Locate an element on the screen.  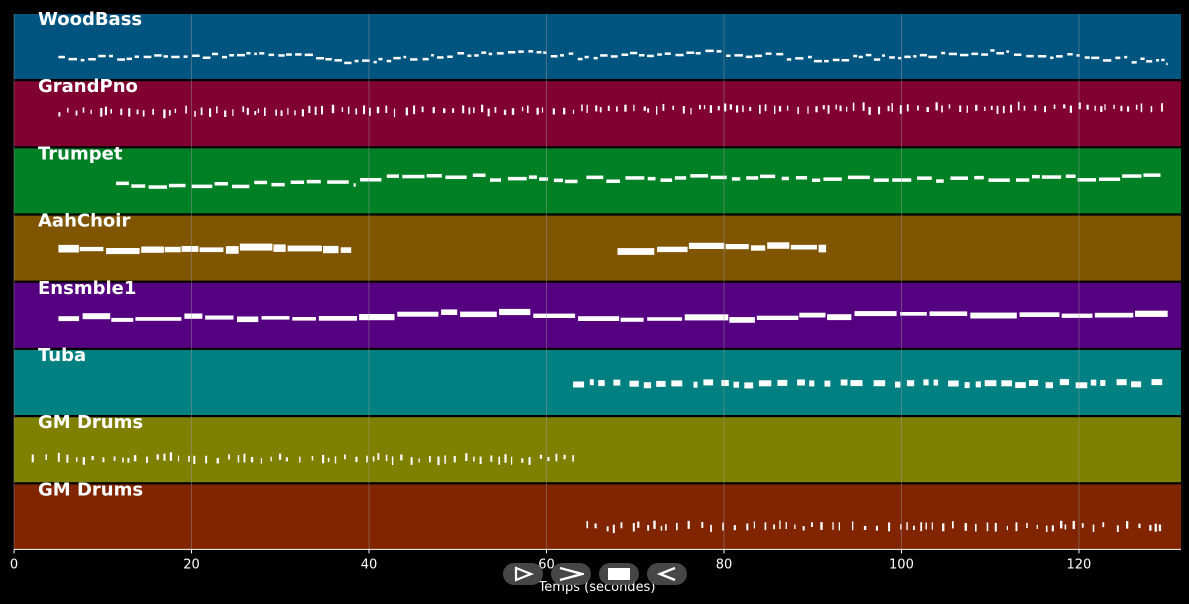
track-label: GrandPno is located at coordinates (88, 86).